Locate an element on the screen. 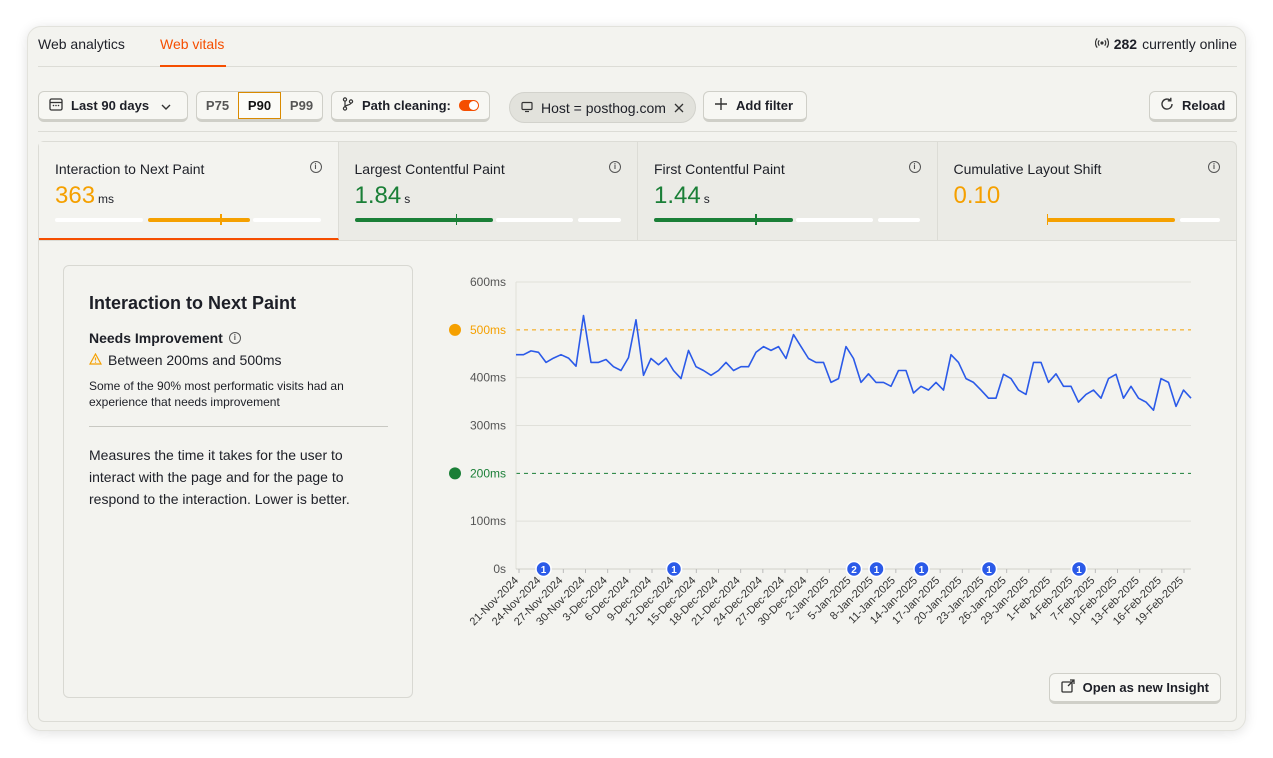  y-tick-label: 500ms is located at coordinates (488, 330).